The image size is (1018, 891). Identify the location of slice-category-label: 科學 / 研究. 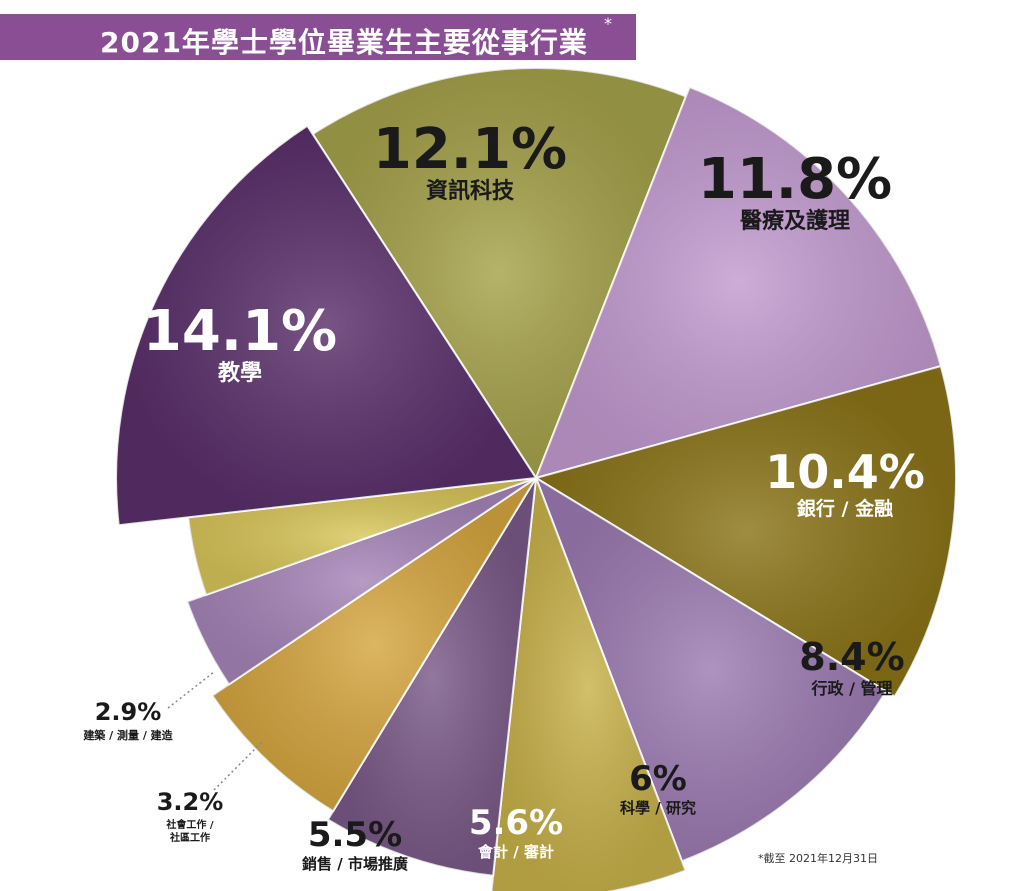
(658, 808).